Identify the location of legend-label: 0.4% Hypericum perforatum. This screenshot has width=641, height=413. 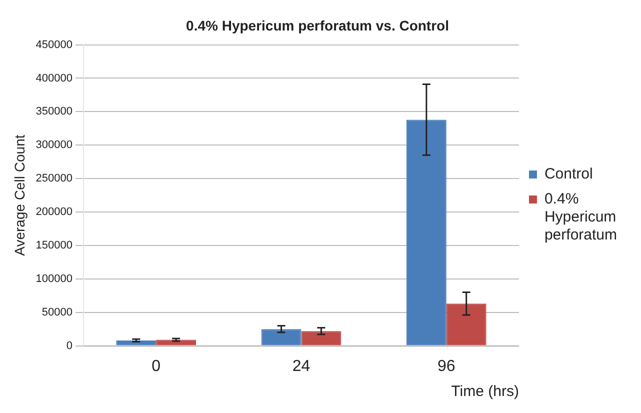
(581, 217).